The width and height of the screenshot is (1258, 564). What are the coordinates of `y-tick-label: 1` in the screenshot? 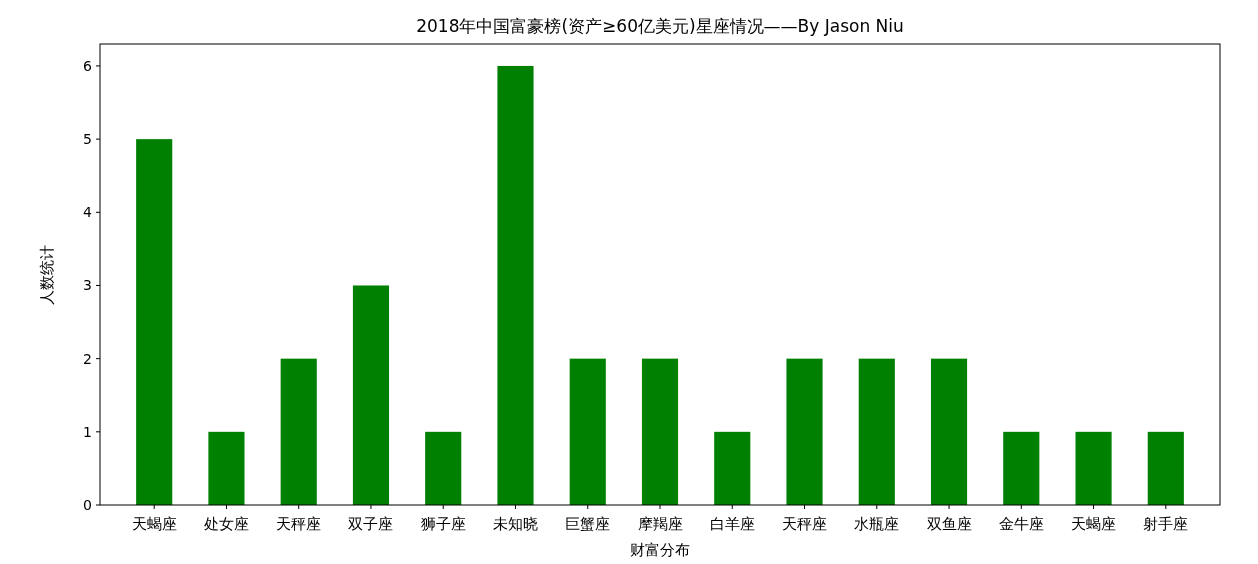 It's located at (87, 431).